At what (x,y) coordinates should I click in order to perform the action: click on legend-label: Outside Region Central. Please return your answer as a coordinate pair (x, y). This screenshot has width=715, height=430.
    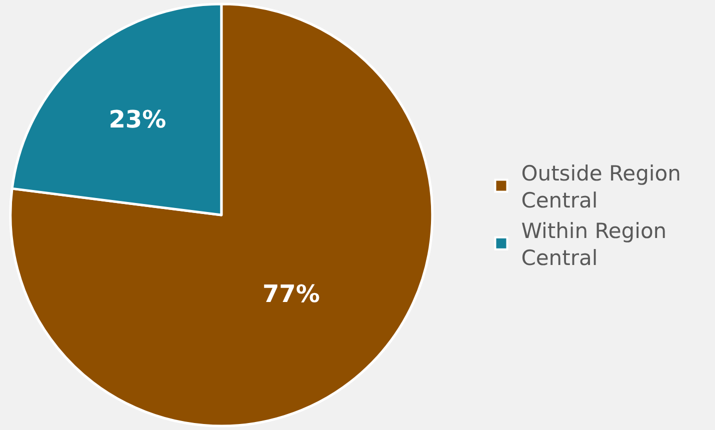
    Looking at the image, I should click on (601, 187).